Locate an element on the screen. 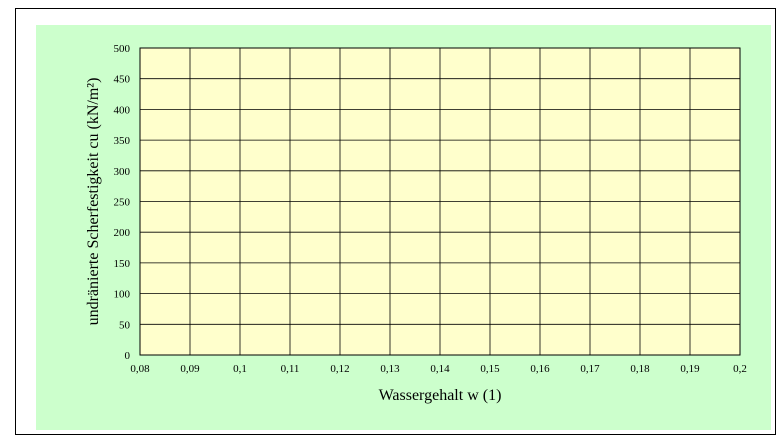 The height and width of the screenshot is (442, 784). y-tick-label: 250 is located at coordinates (122, 203).